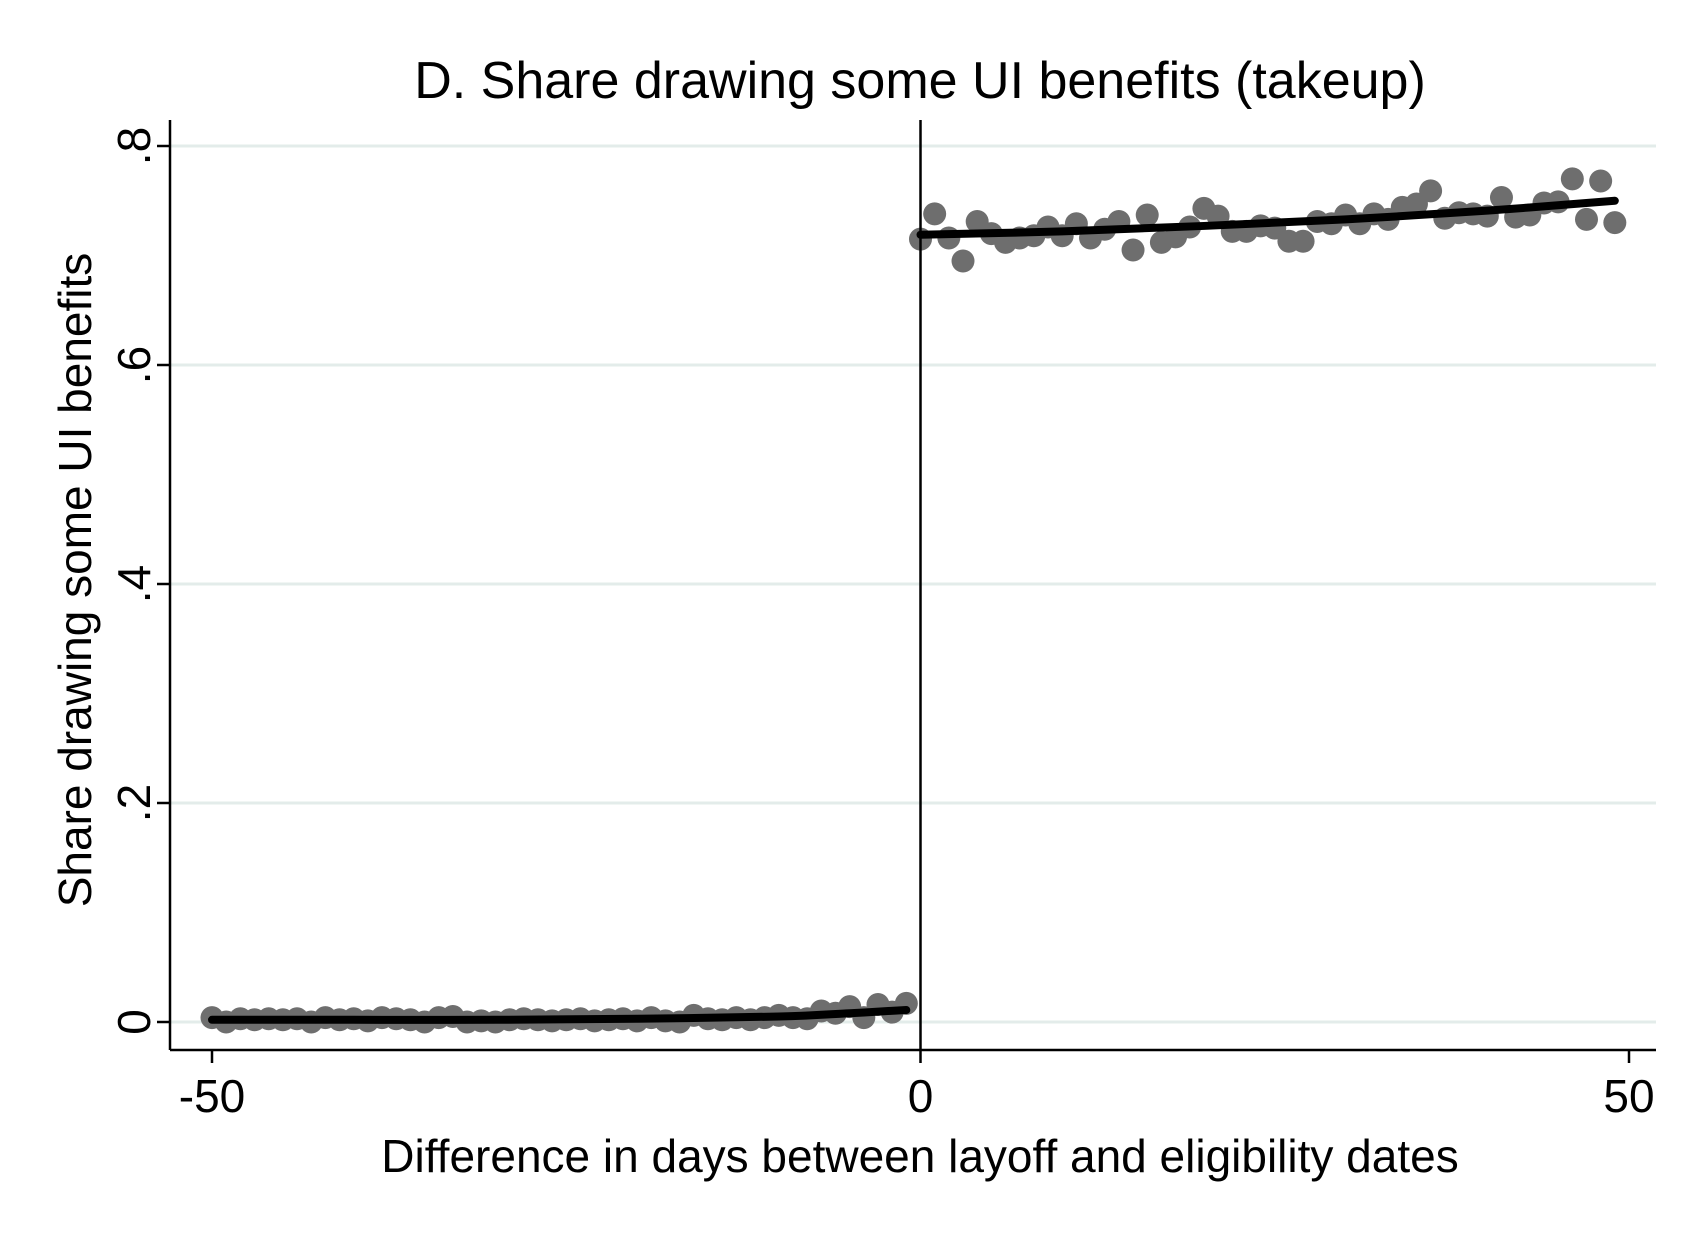 The width and height of the screenshot is (1700, 1236). I want to click on y-tick-label: .8, so click(134, 146).